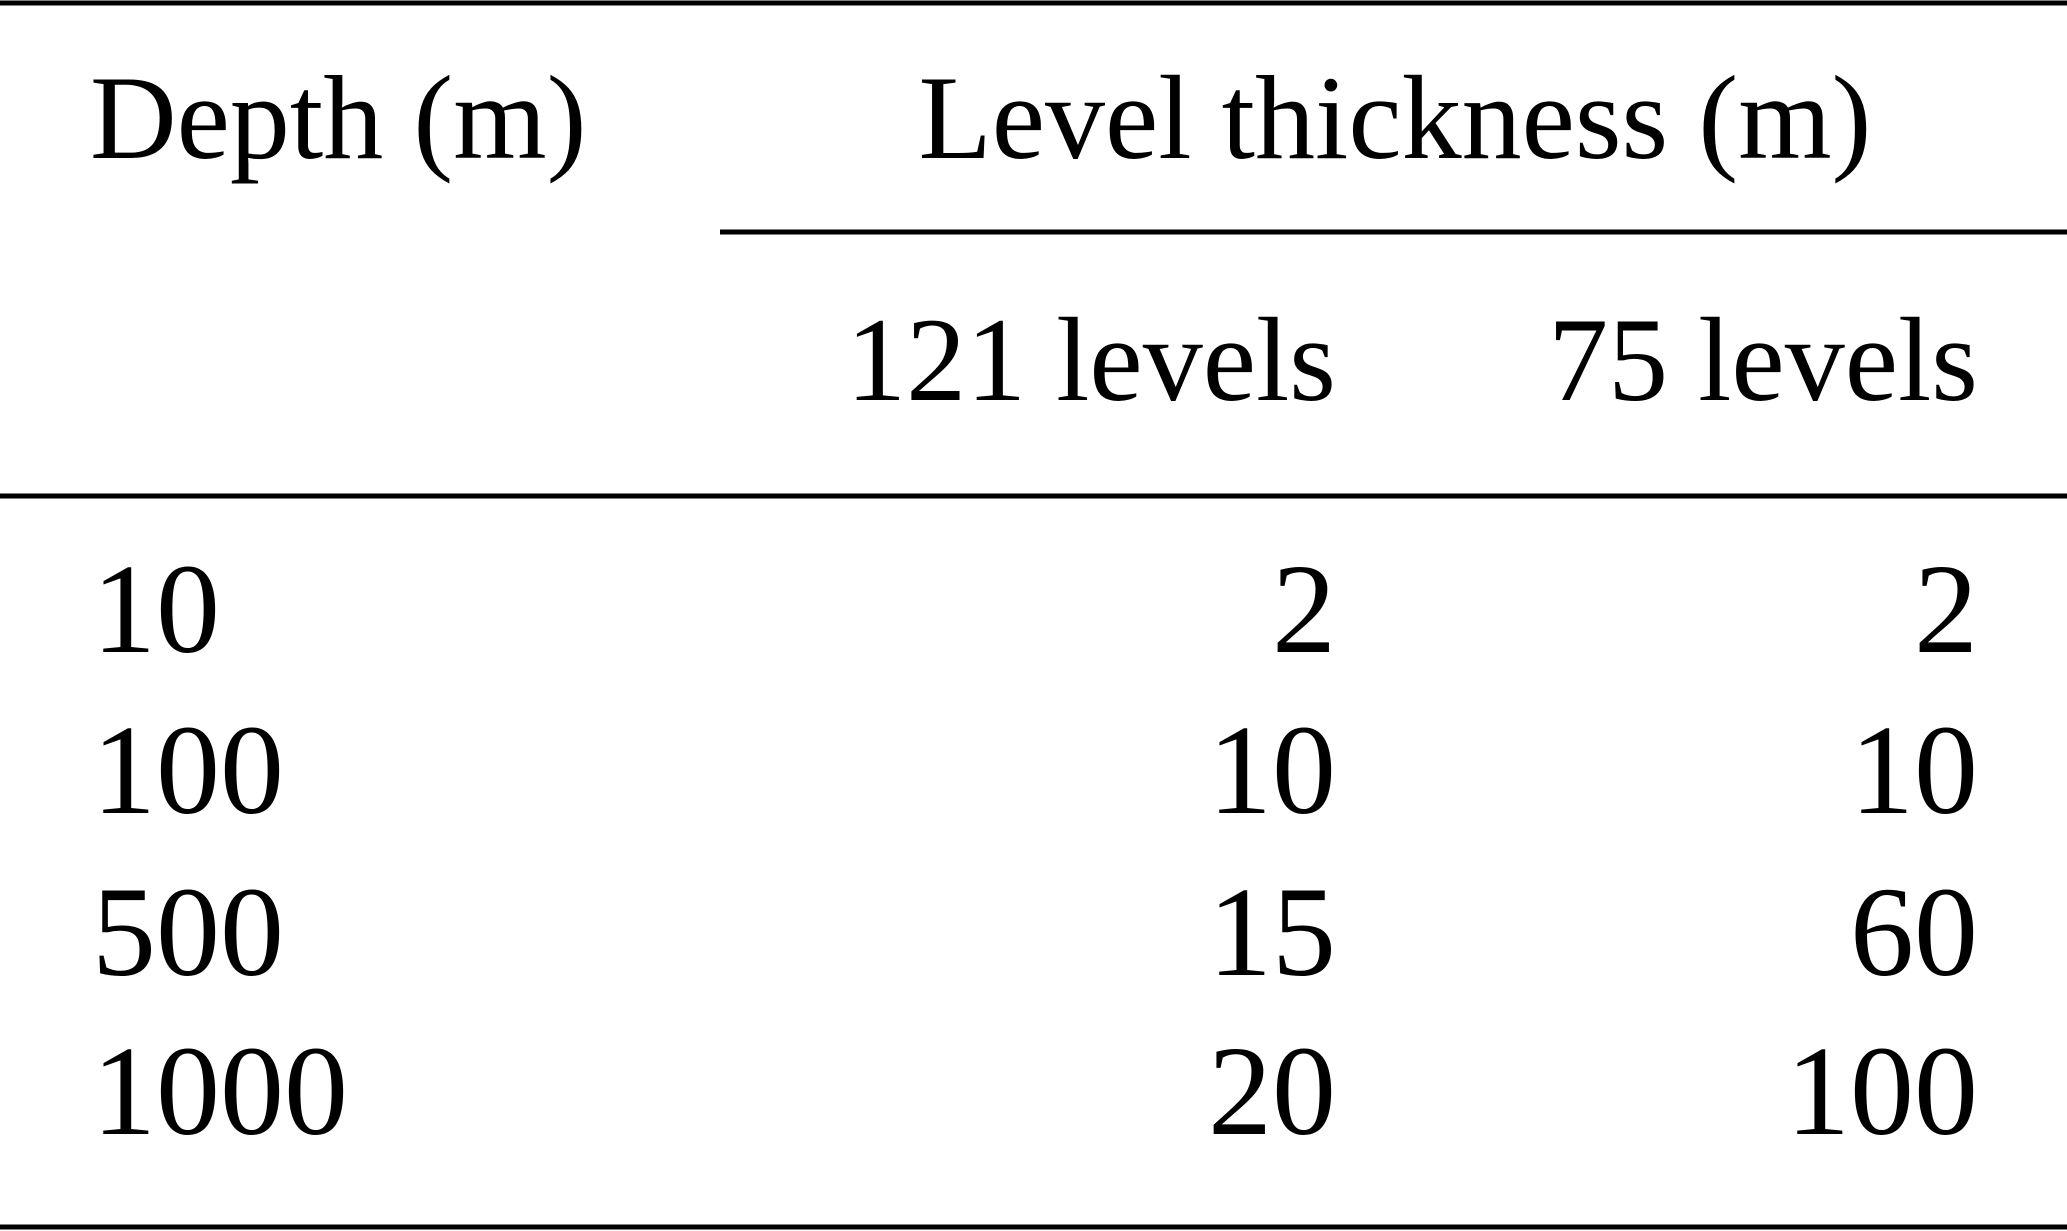  What do you see at coordinates (188, 932) in the screenshot?
I see `cell: 500` at bounding box center [188, 932].